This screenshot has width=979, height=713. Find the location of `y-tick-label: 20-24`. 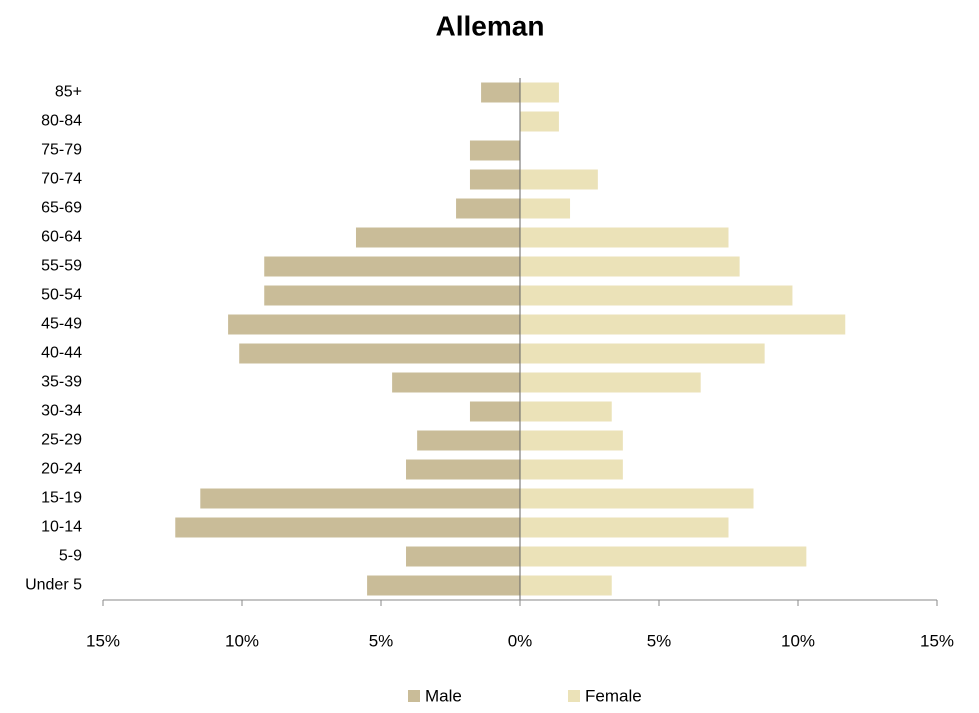

y-tick-label: 20-24 is located at coordinates (61, 469).